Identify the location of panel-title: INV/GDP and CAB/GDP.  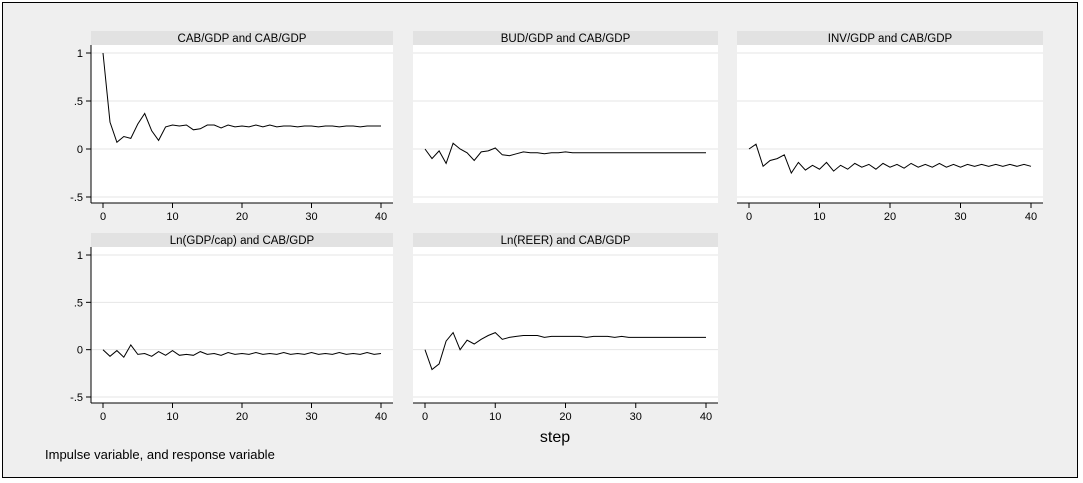
(890, 39).